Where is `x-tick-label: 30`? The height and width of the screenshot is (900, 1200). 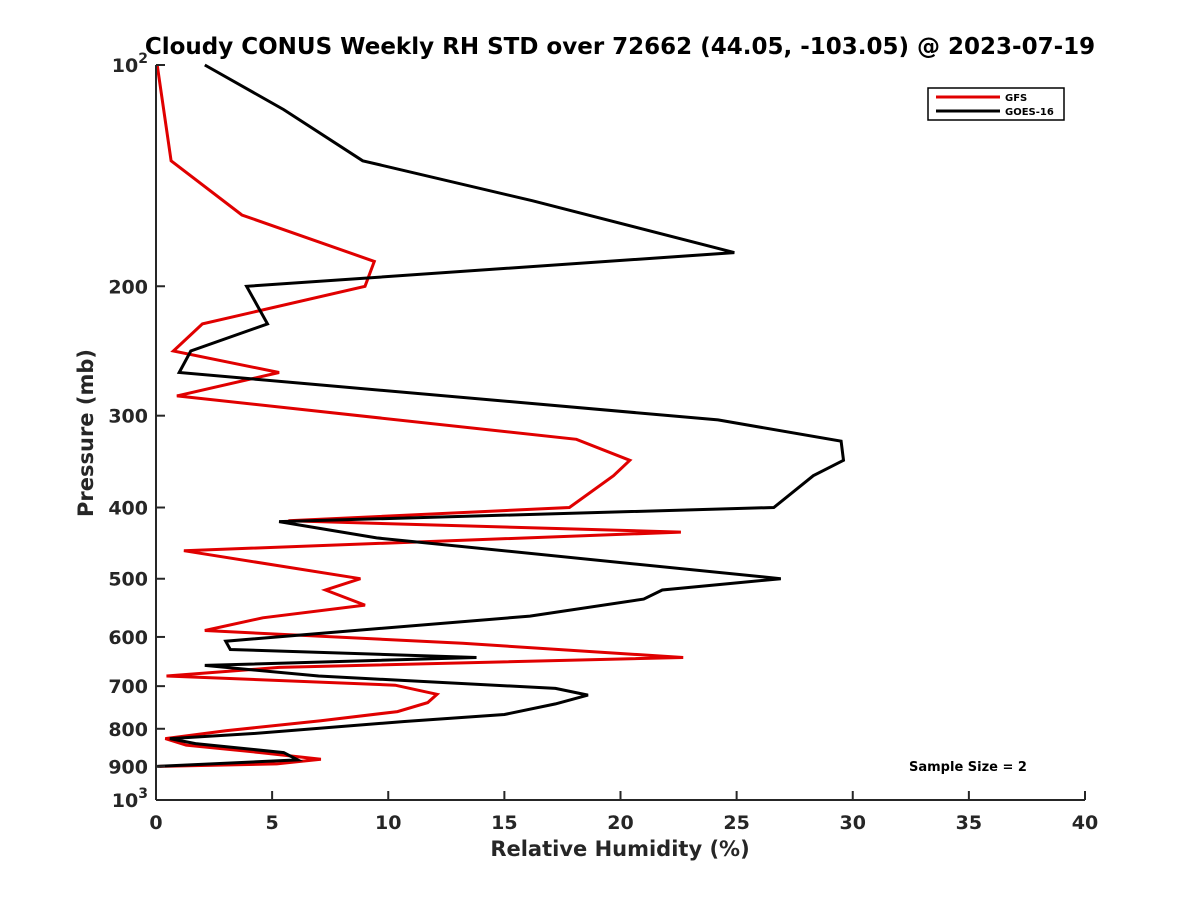
x-tick-label: 30 is located at coordinates (853, 823).